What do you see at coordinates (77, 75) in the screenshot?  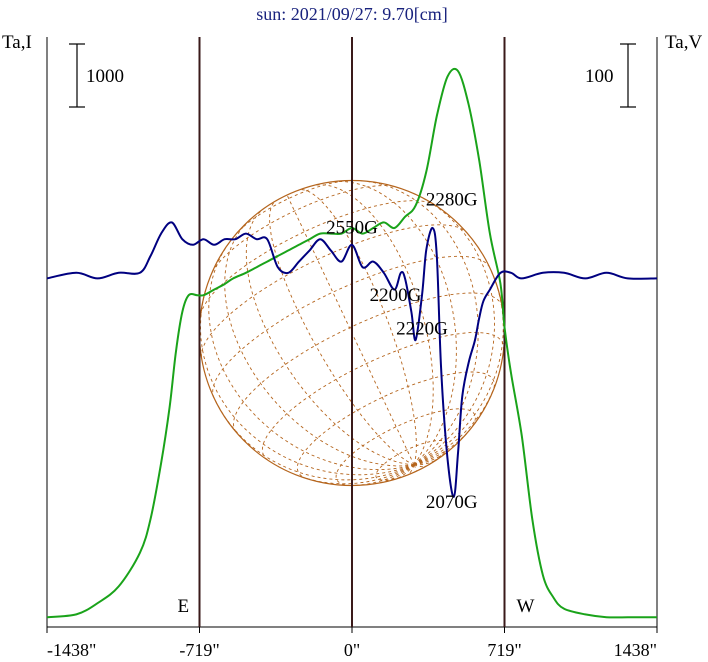 I see `scale-bar-left` at bounding box center [77, 75].